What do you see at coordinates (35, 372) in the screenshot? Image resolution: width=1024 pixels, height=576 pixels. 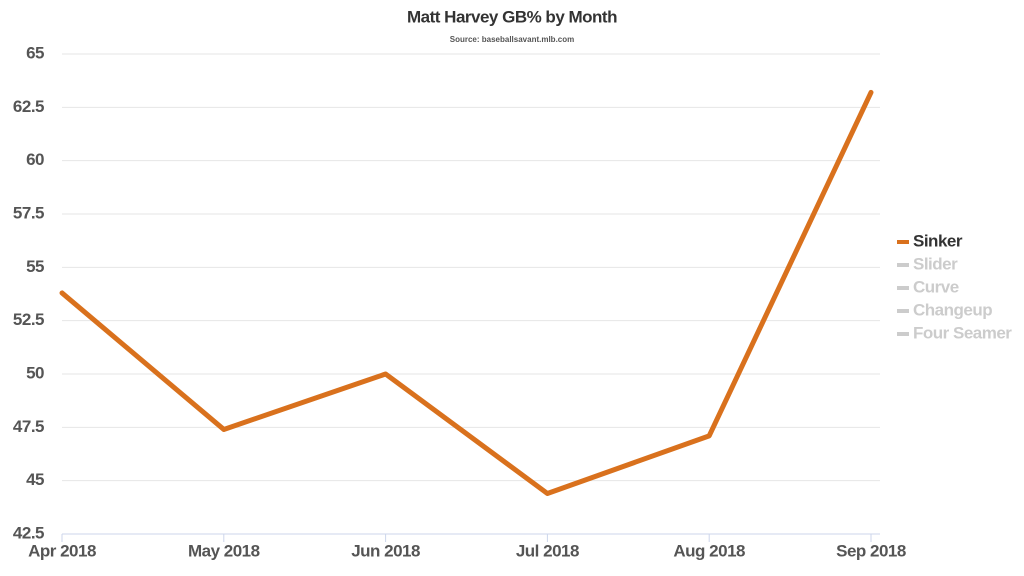 I see `y-tick-label: 50` at bounding box center [35, 372].